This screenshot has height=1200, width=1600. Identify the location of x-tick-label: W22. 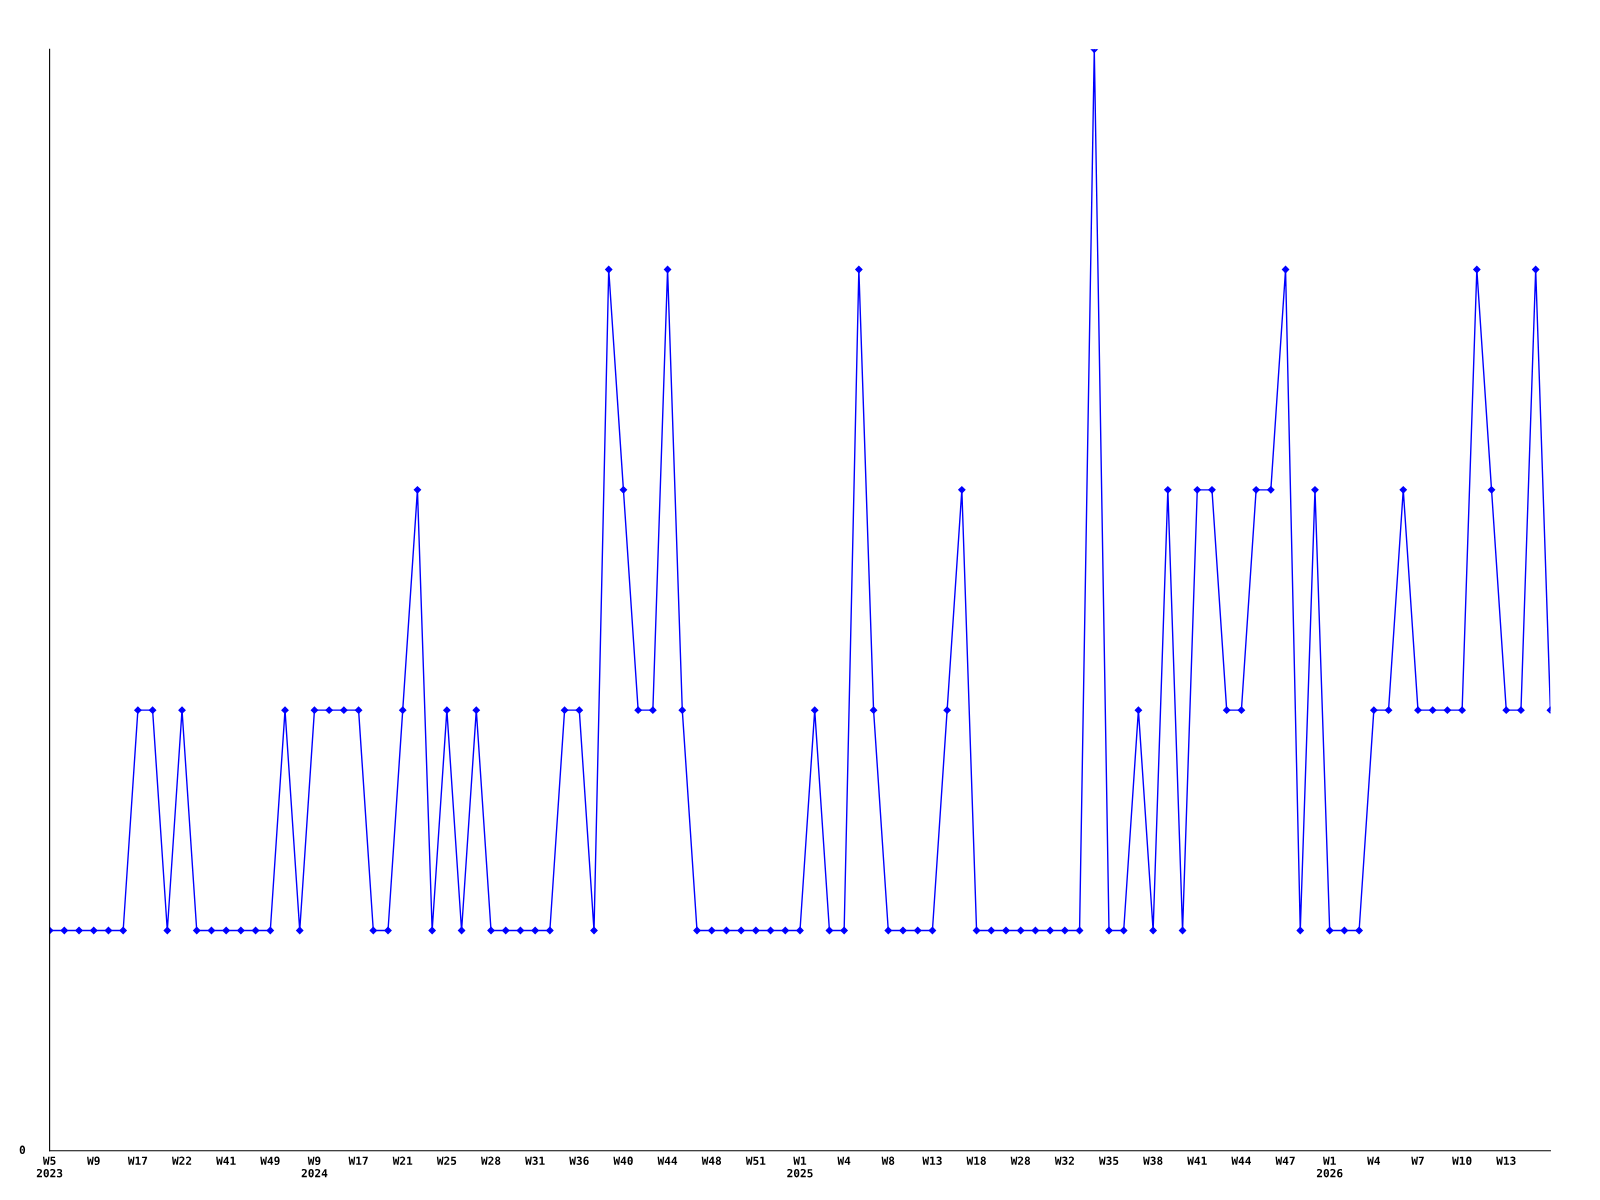
(181, 1160).